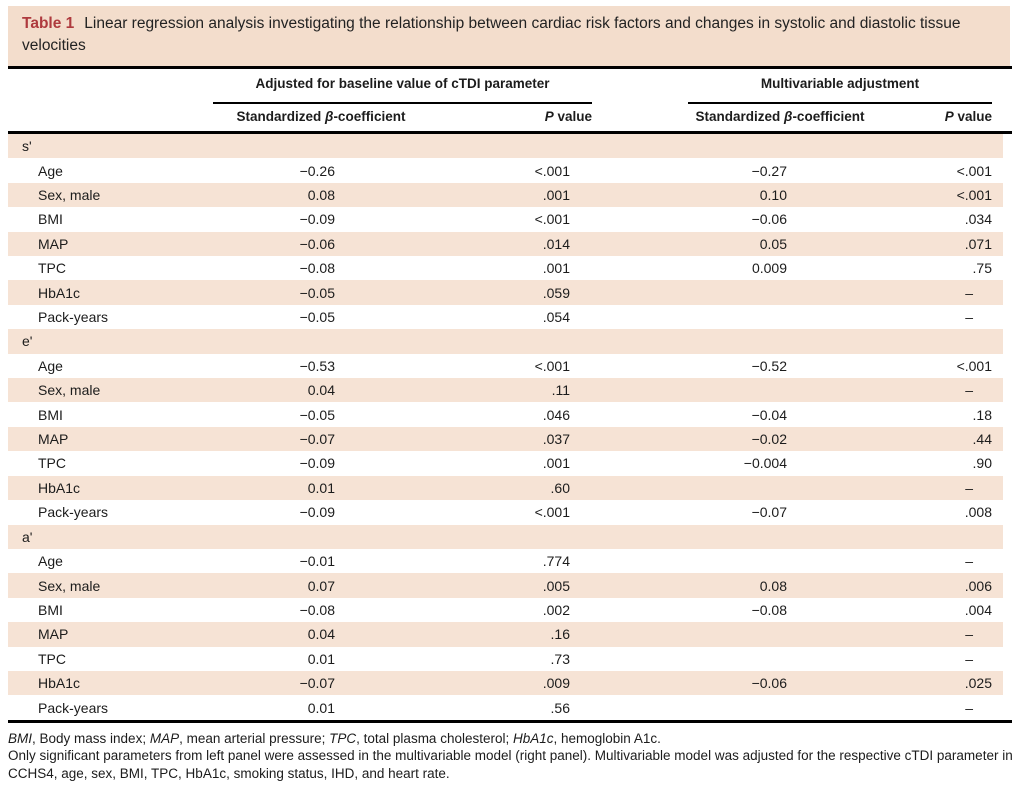 This screenshot has width=1036, height=808. I want to click on beta-baseline-cell: −0.01, so click(317, 561).